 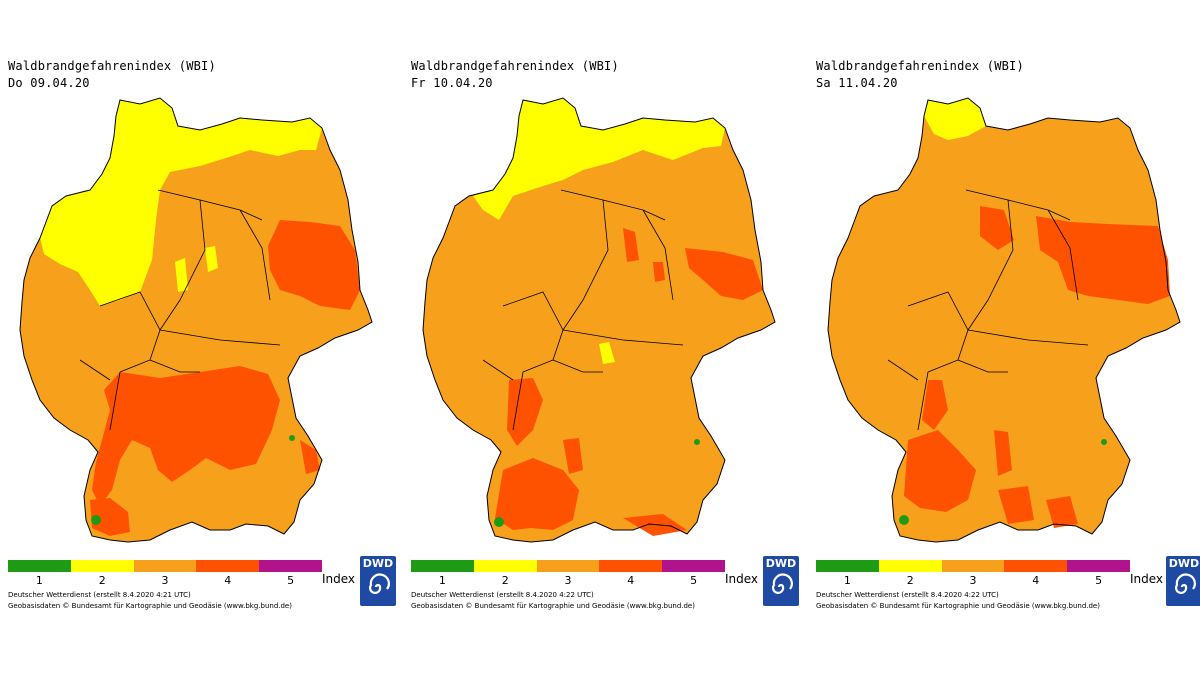 I want to click on map-date: Sa 11.04.20, so click(x=857, y=83).